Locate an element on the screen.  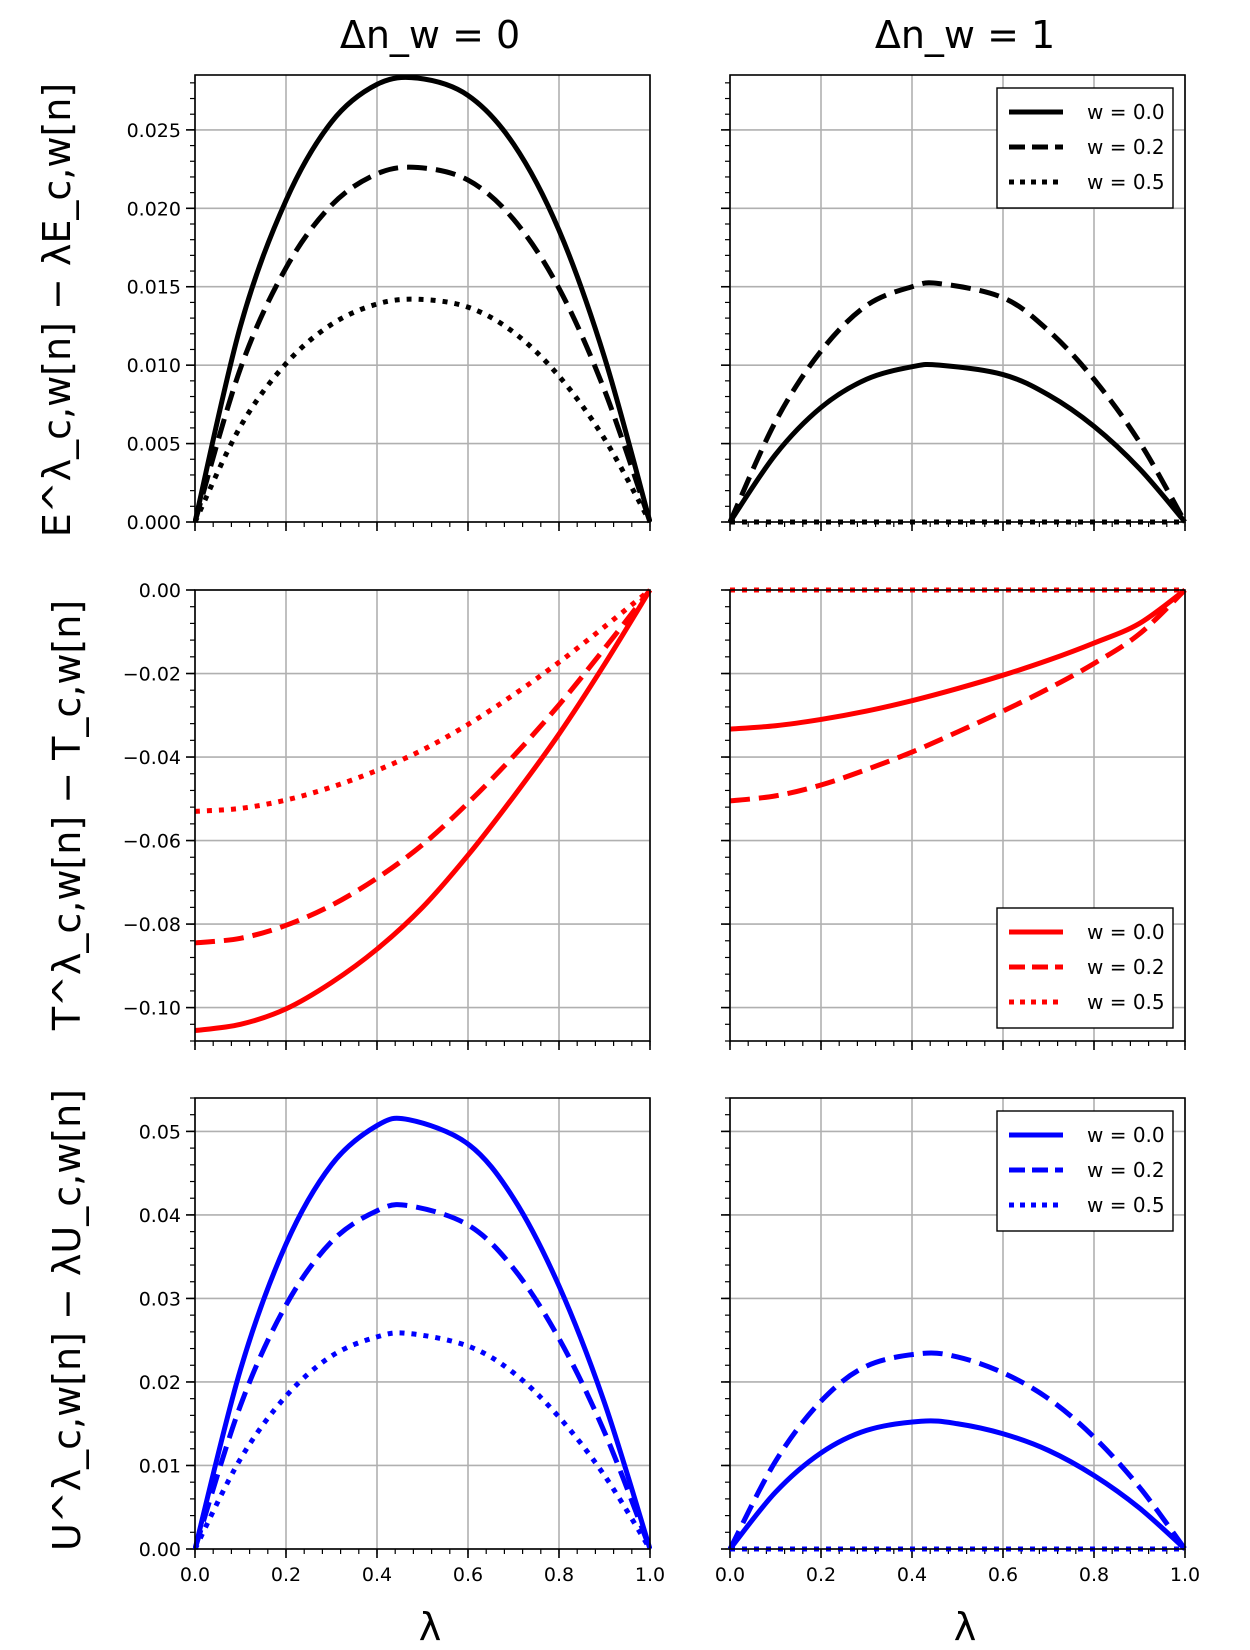
ylabel-row-0: E^λ_c,w[n] − λE_c,w[n] is located at coordinates (57, 310).